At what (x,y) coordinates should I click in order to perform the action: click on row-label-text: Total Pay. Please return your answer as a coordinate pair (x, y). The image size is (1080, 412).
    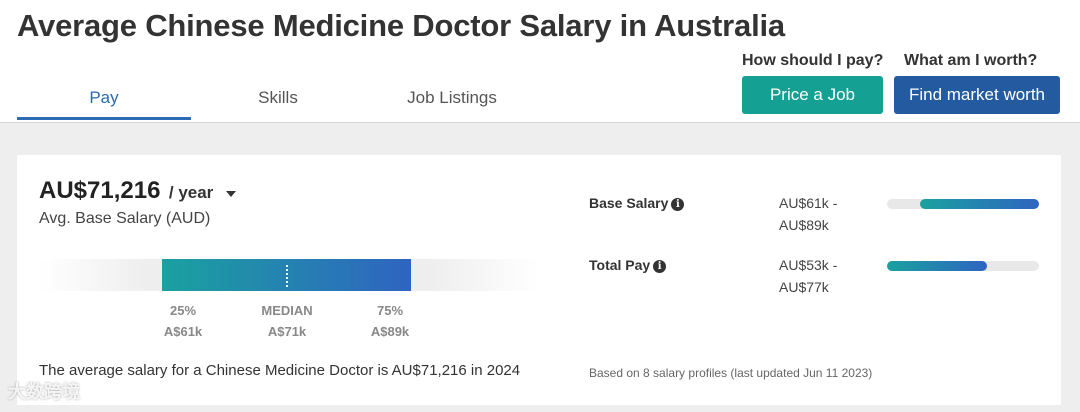
    Looking at the image, I should click on (620, 265).